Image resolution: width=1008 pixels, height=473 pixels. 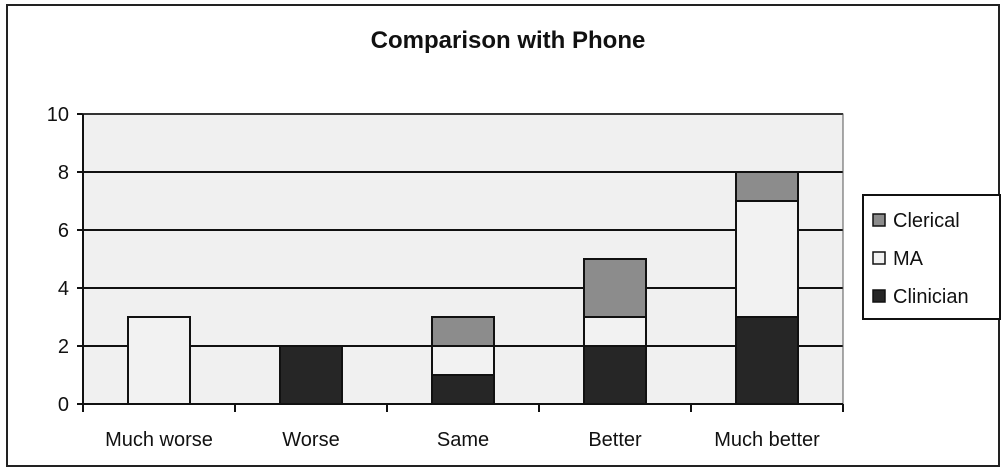 What do you see at coordinates (908, 259) in the screenshot?
I see `legend-label-ma: MA` at bounding box center [908, 259].